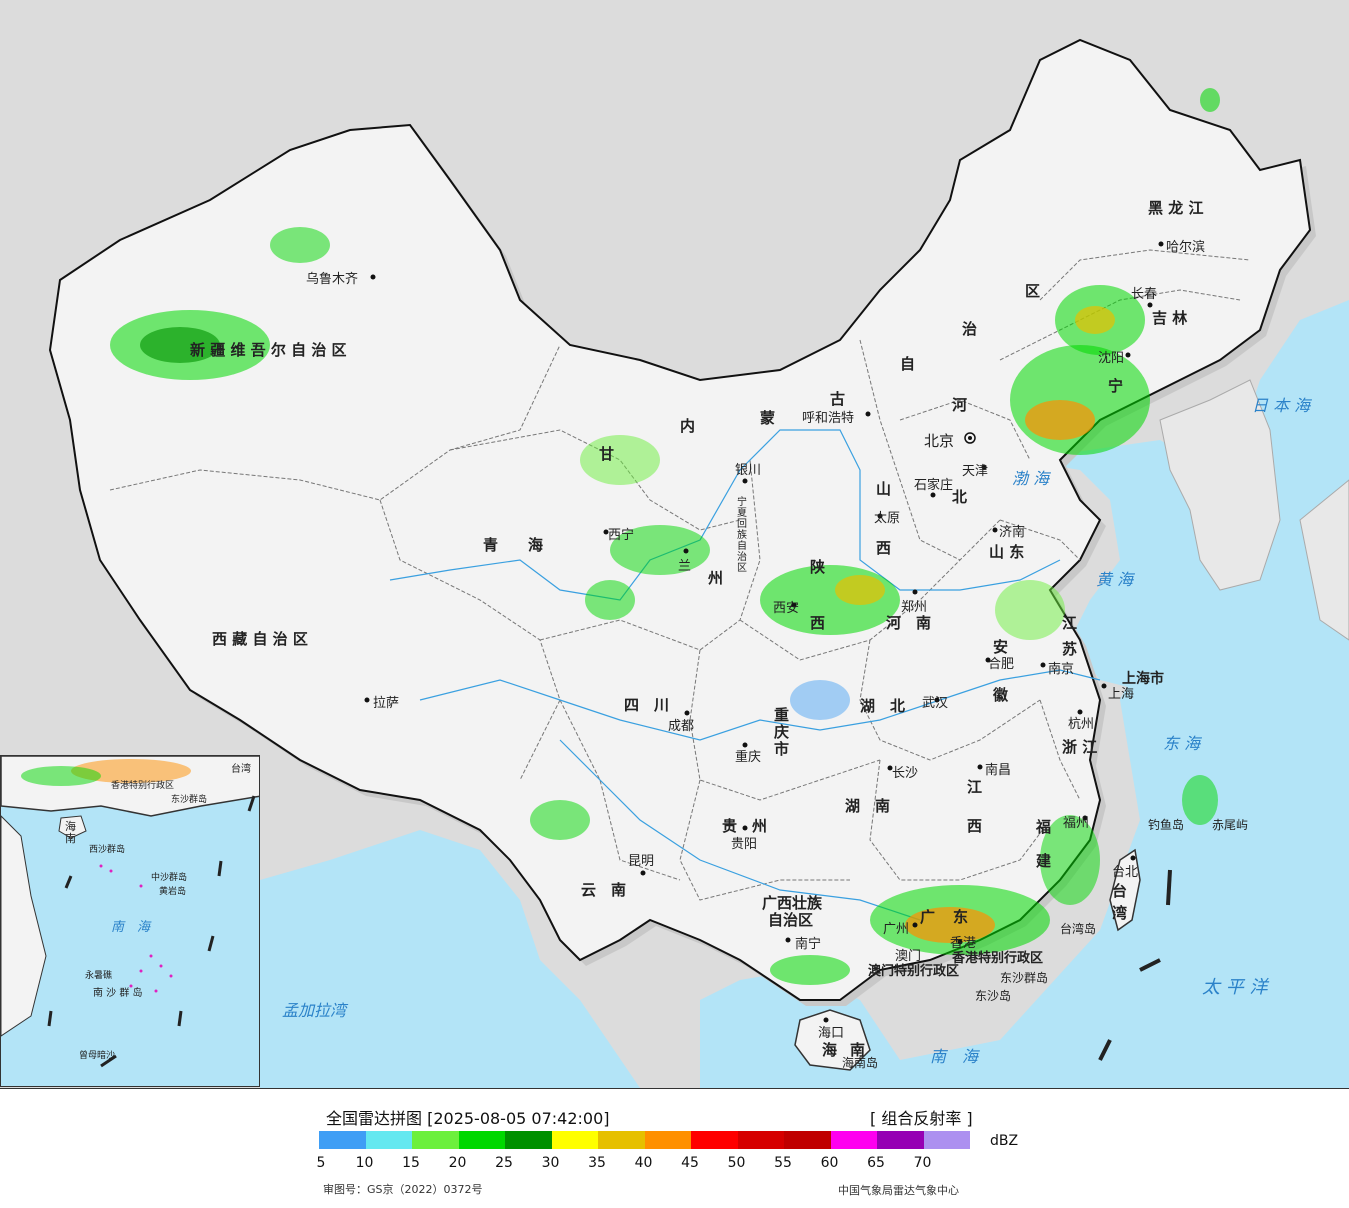 The height and width of the screenshot is (1208, 1349). What do you see at coordinates (641, 861) in the screenshot?
I see `city-kunming: 昆明` at bounding box center [641, 861].